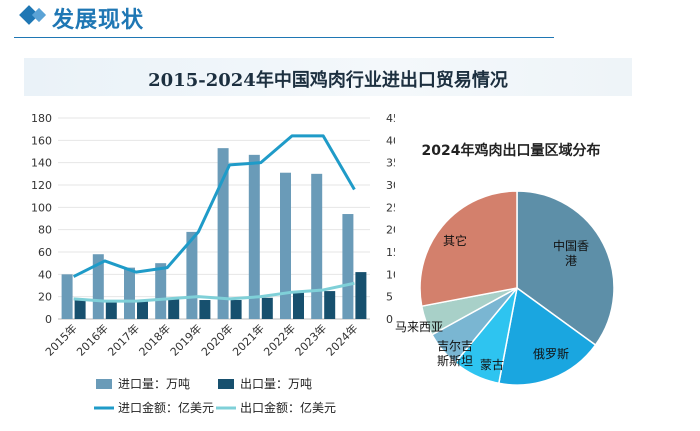 The height and width of the screenshot is (431, 700). What do you see at coordinates (390, 118) in the screenshot?
I see `right-tick-label: 45` at bounding box center [390, 118].